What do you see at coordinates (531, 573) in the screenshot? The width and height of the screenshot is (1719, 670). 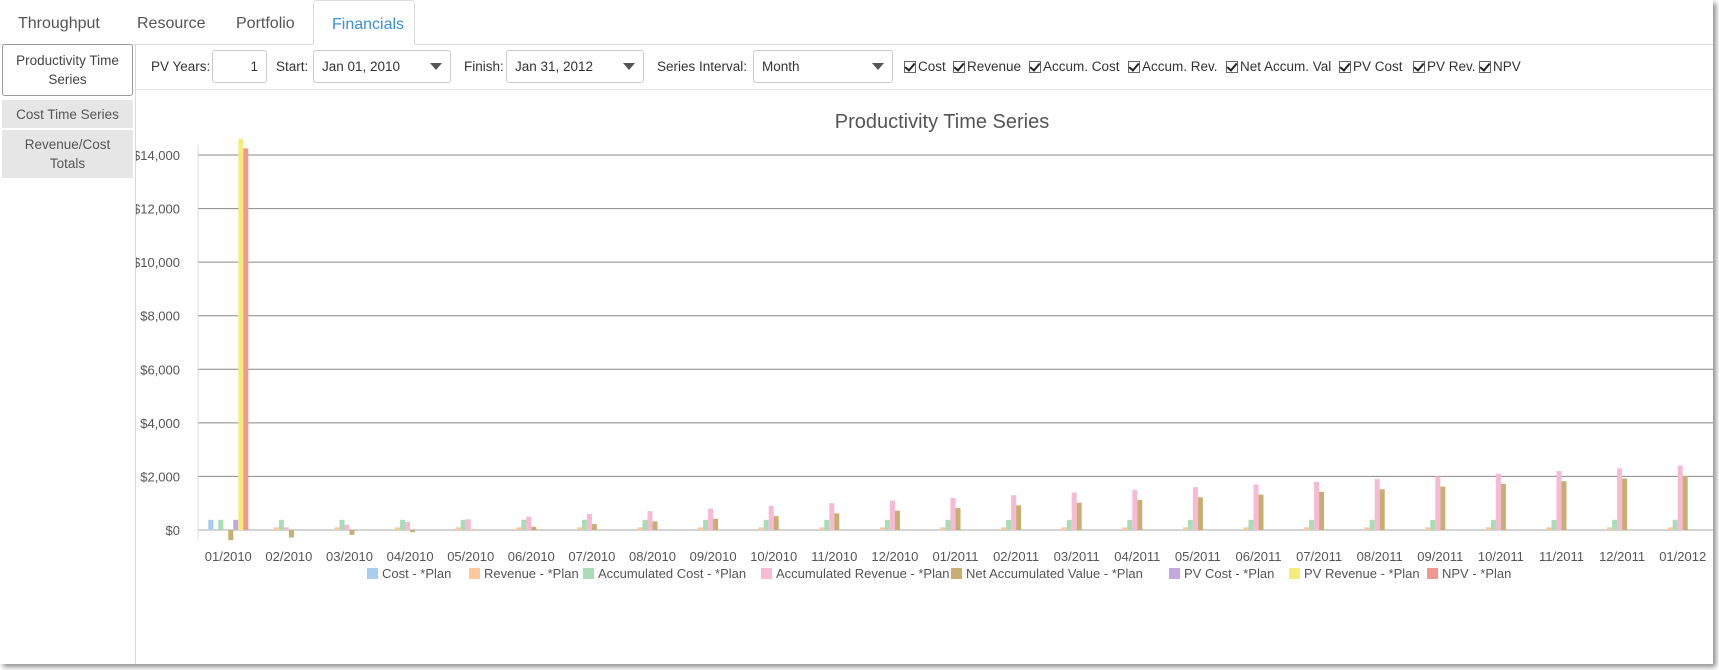 I see `legend-label: Revenue - *Plan` at bounding box center [531, 573].